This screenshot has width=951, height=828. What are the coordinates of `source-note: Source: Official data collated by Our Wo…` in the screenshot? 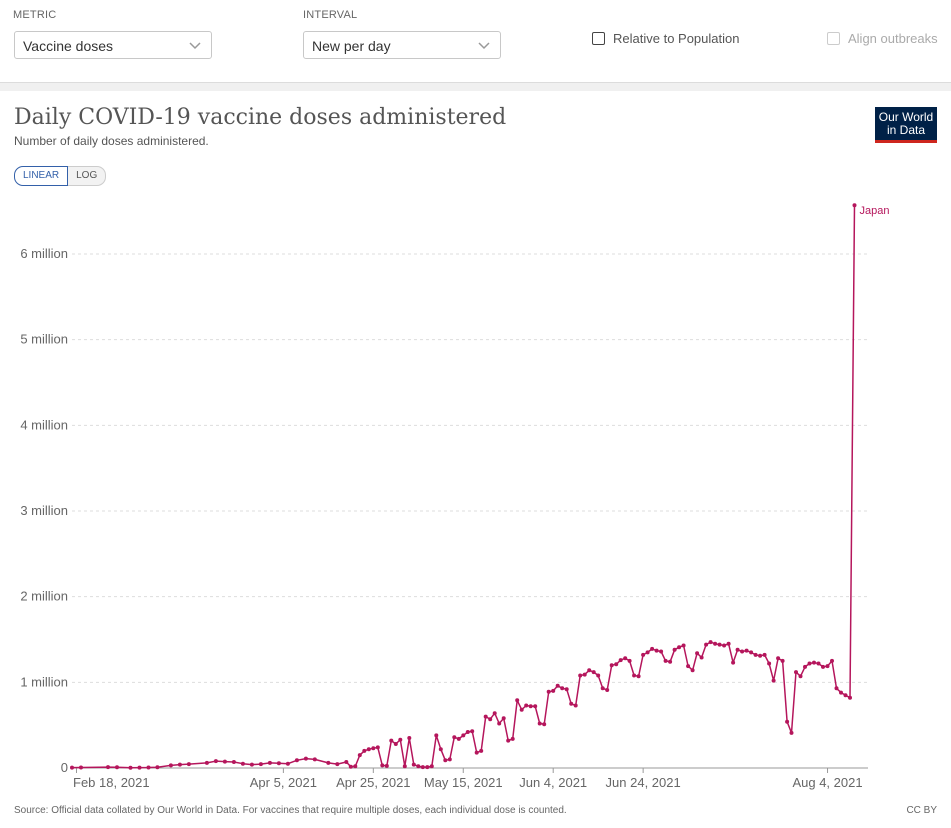 It's located at (290, 810).